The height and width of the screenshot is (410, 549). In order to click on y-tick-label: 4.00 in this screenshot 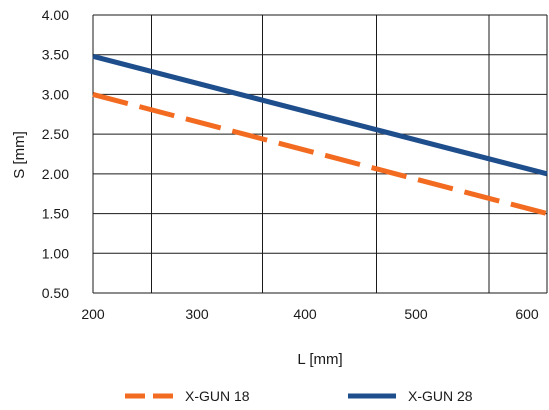, I will do `click(55, 15)`.